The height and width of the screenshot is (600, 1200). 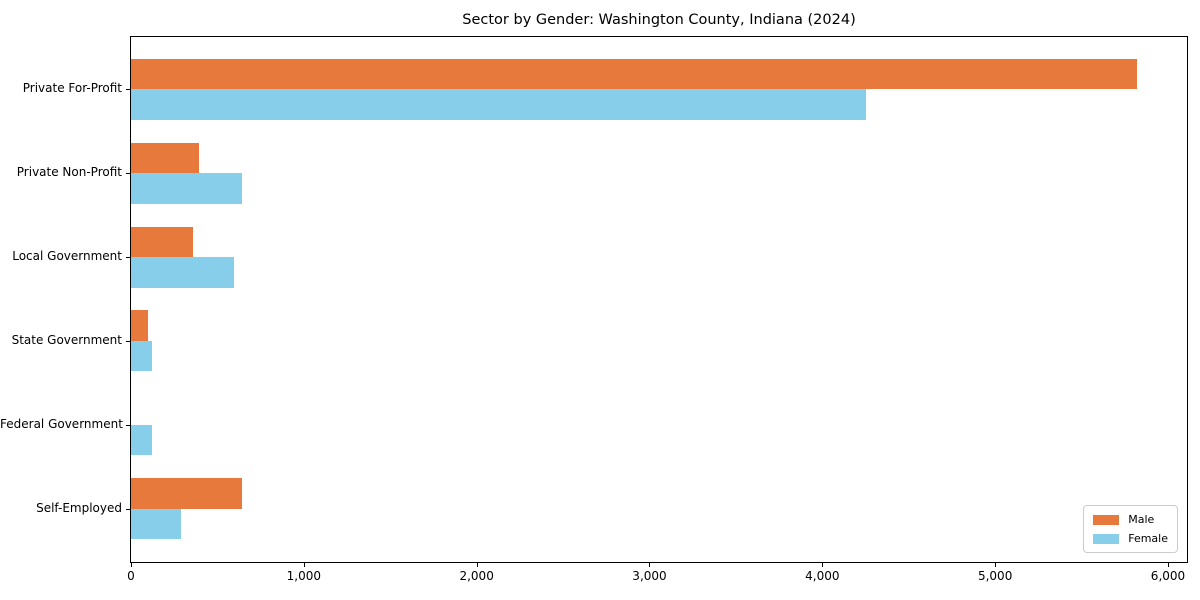 What do you see at coordinates (995, 576) in the screenshot?
I see `x-tick-label-5000: 5,000` at bounding box center [995, 576].